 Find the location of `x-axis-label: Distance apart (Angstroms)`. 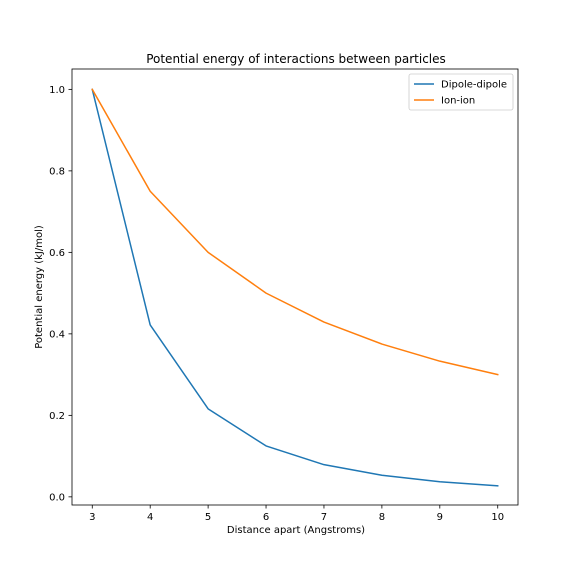

x-axis-label: Distance apart (Angstroms) is located at coordinates (296, 530).